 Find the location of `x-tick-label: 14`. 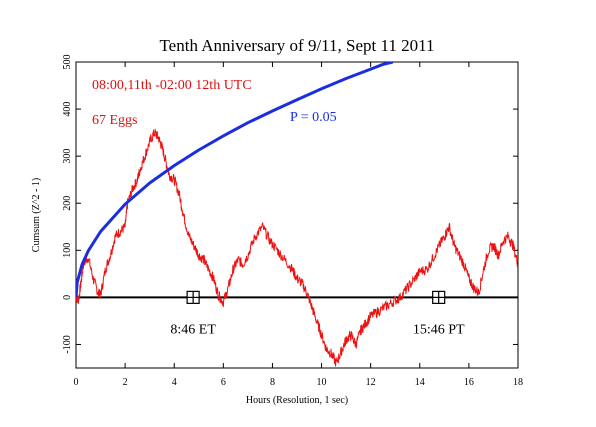

x-tick-label: 14 is located at coordinates (420, 382).